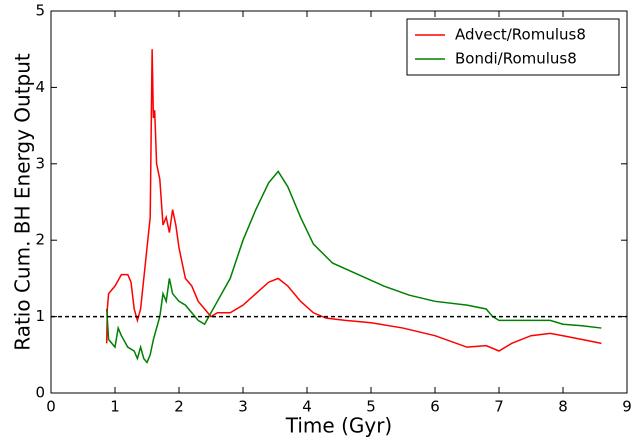 The height and width of the screenshot is (441, 643). What do you see at coordinates (520, 35) in the screenshot?
I see `legend-label: Advect/Romulus8` at bounding box center [520, 35].